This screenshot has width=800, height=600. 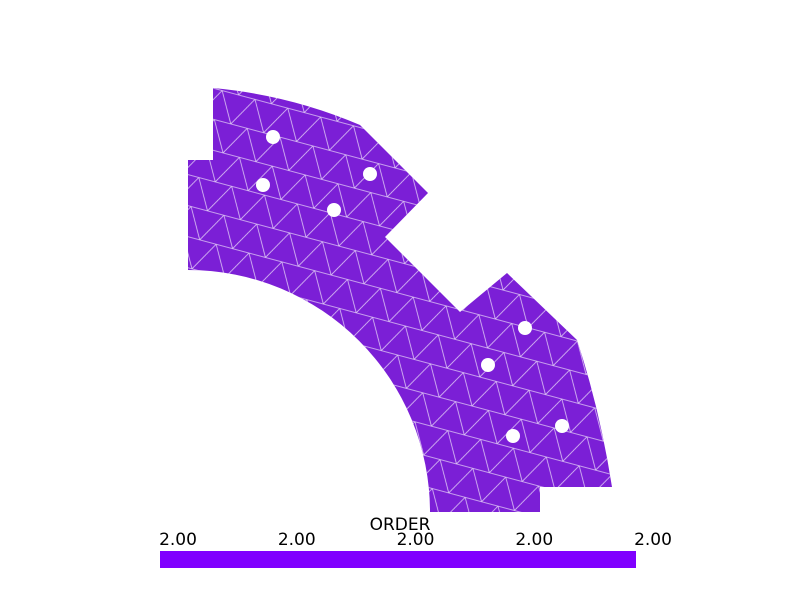 I want to click on scalar-bar-title: ORDER, so click(x=400, y=525).